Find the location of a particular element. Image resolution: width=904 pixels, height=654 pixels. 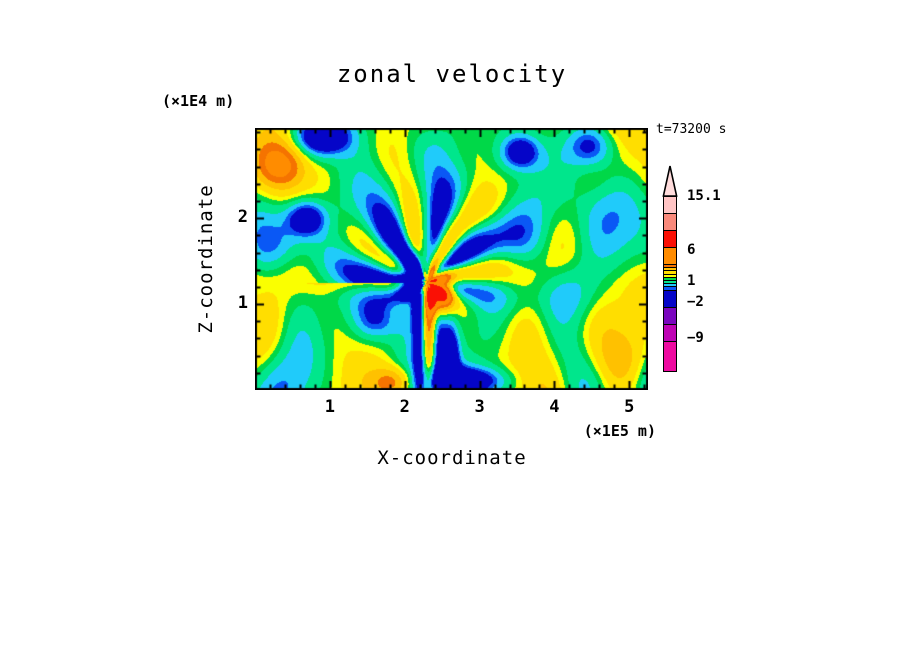

colorbar-label-−2: −2 is located at coordinates (695, 301).